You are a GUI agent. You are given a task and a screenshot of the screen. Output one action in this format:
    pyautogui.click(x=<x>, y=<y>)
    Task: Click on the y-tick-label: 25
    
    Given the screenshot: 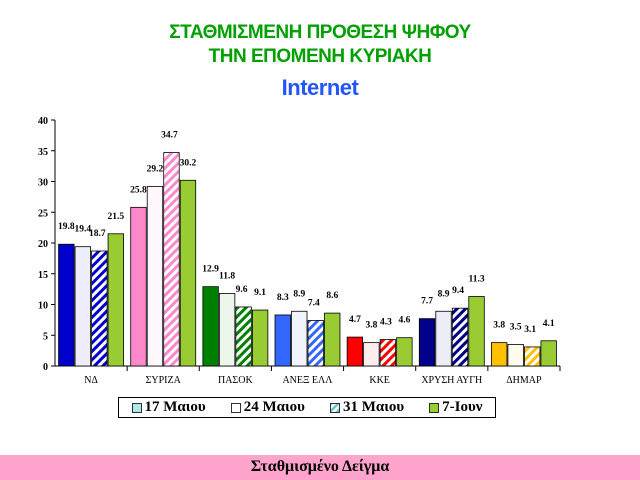 What is the action you would take?
    pyautogui.click(x=43, y=213)
    